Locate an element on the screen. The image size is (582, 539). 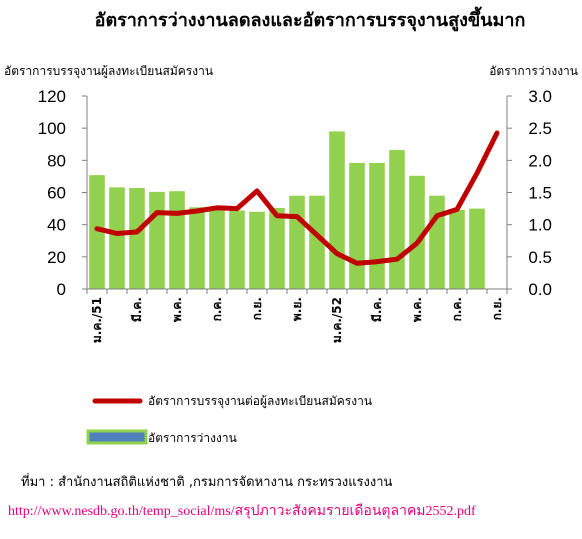
y-right-tick-label: 1.5 is located at coordinates (540, 193).